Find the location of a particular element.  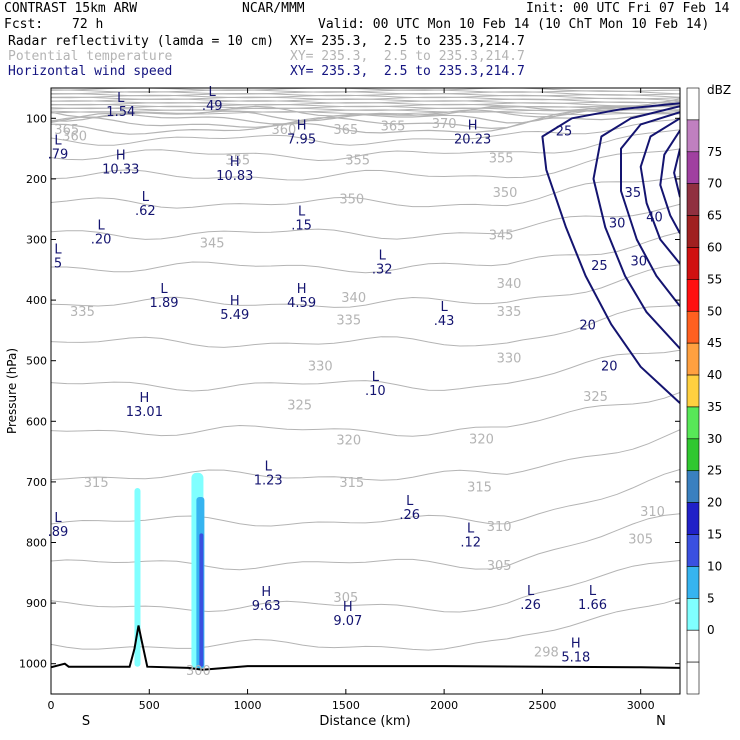

extremum-value: 5.49 is located at coordinates (234, 315).